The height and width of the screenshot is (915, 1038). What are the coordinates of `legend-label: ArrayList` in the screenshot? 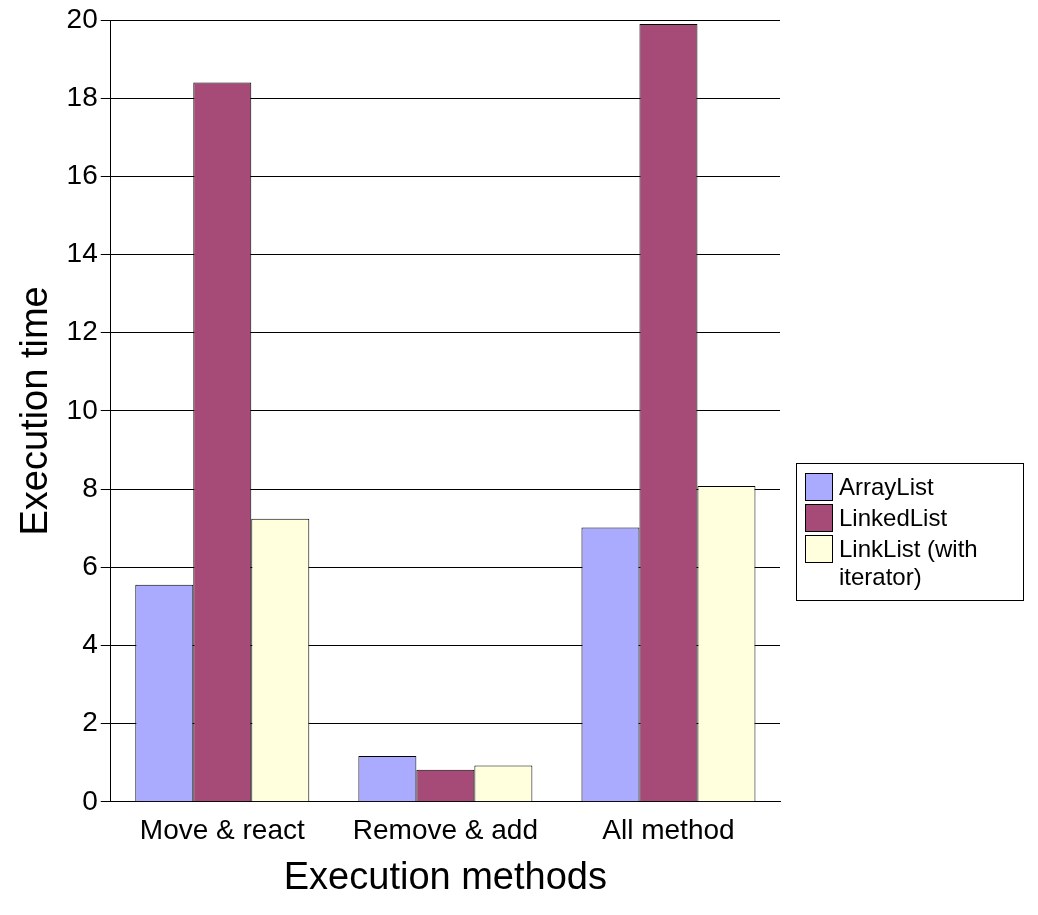 It's located at (886, 487).